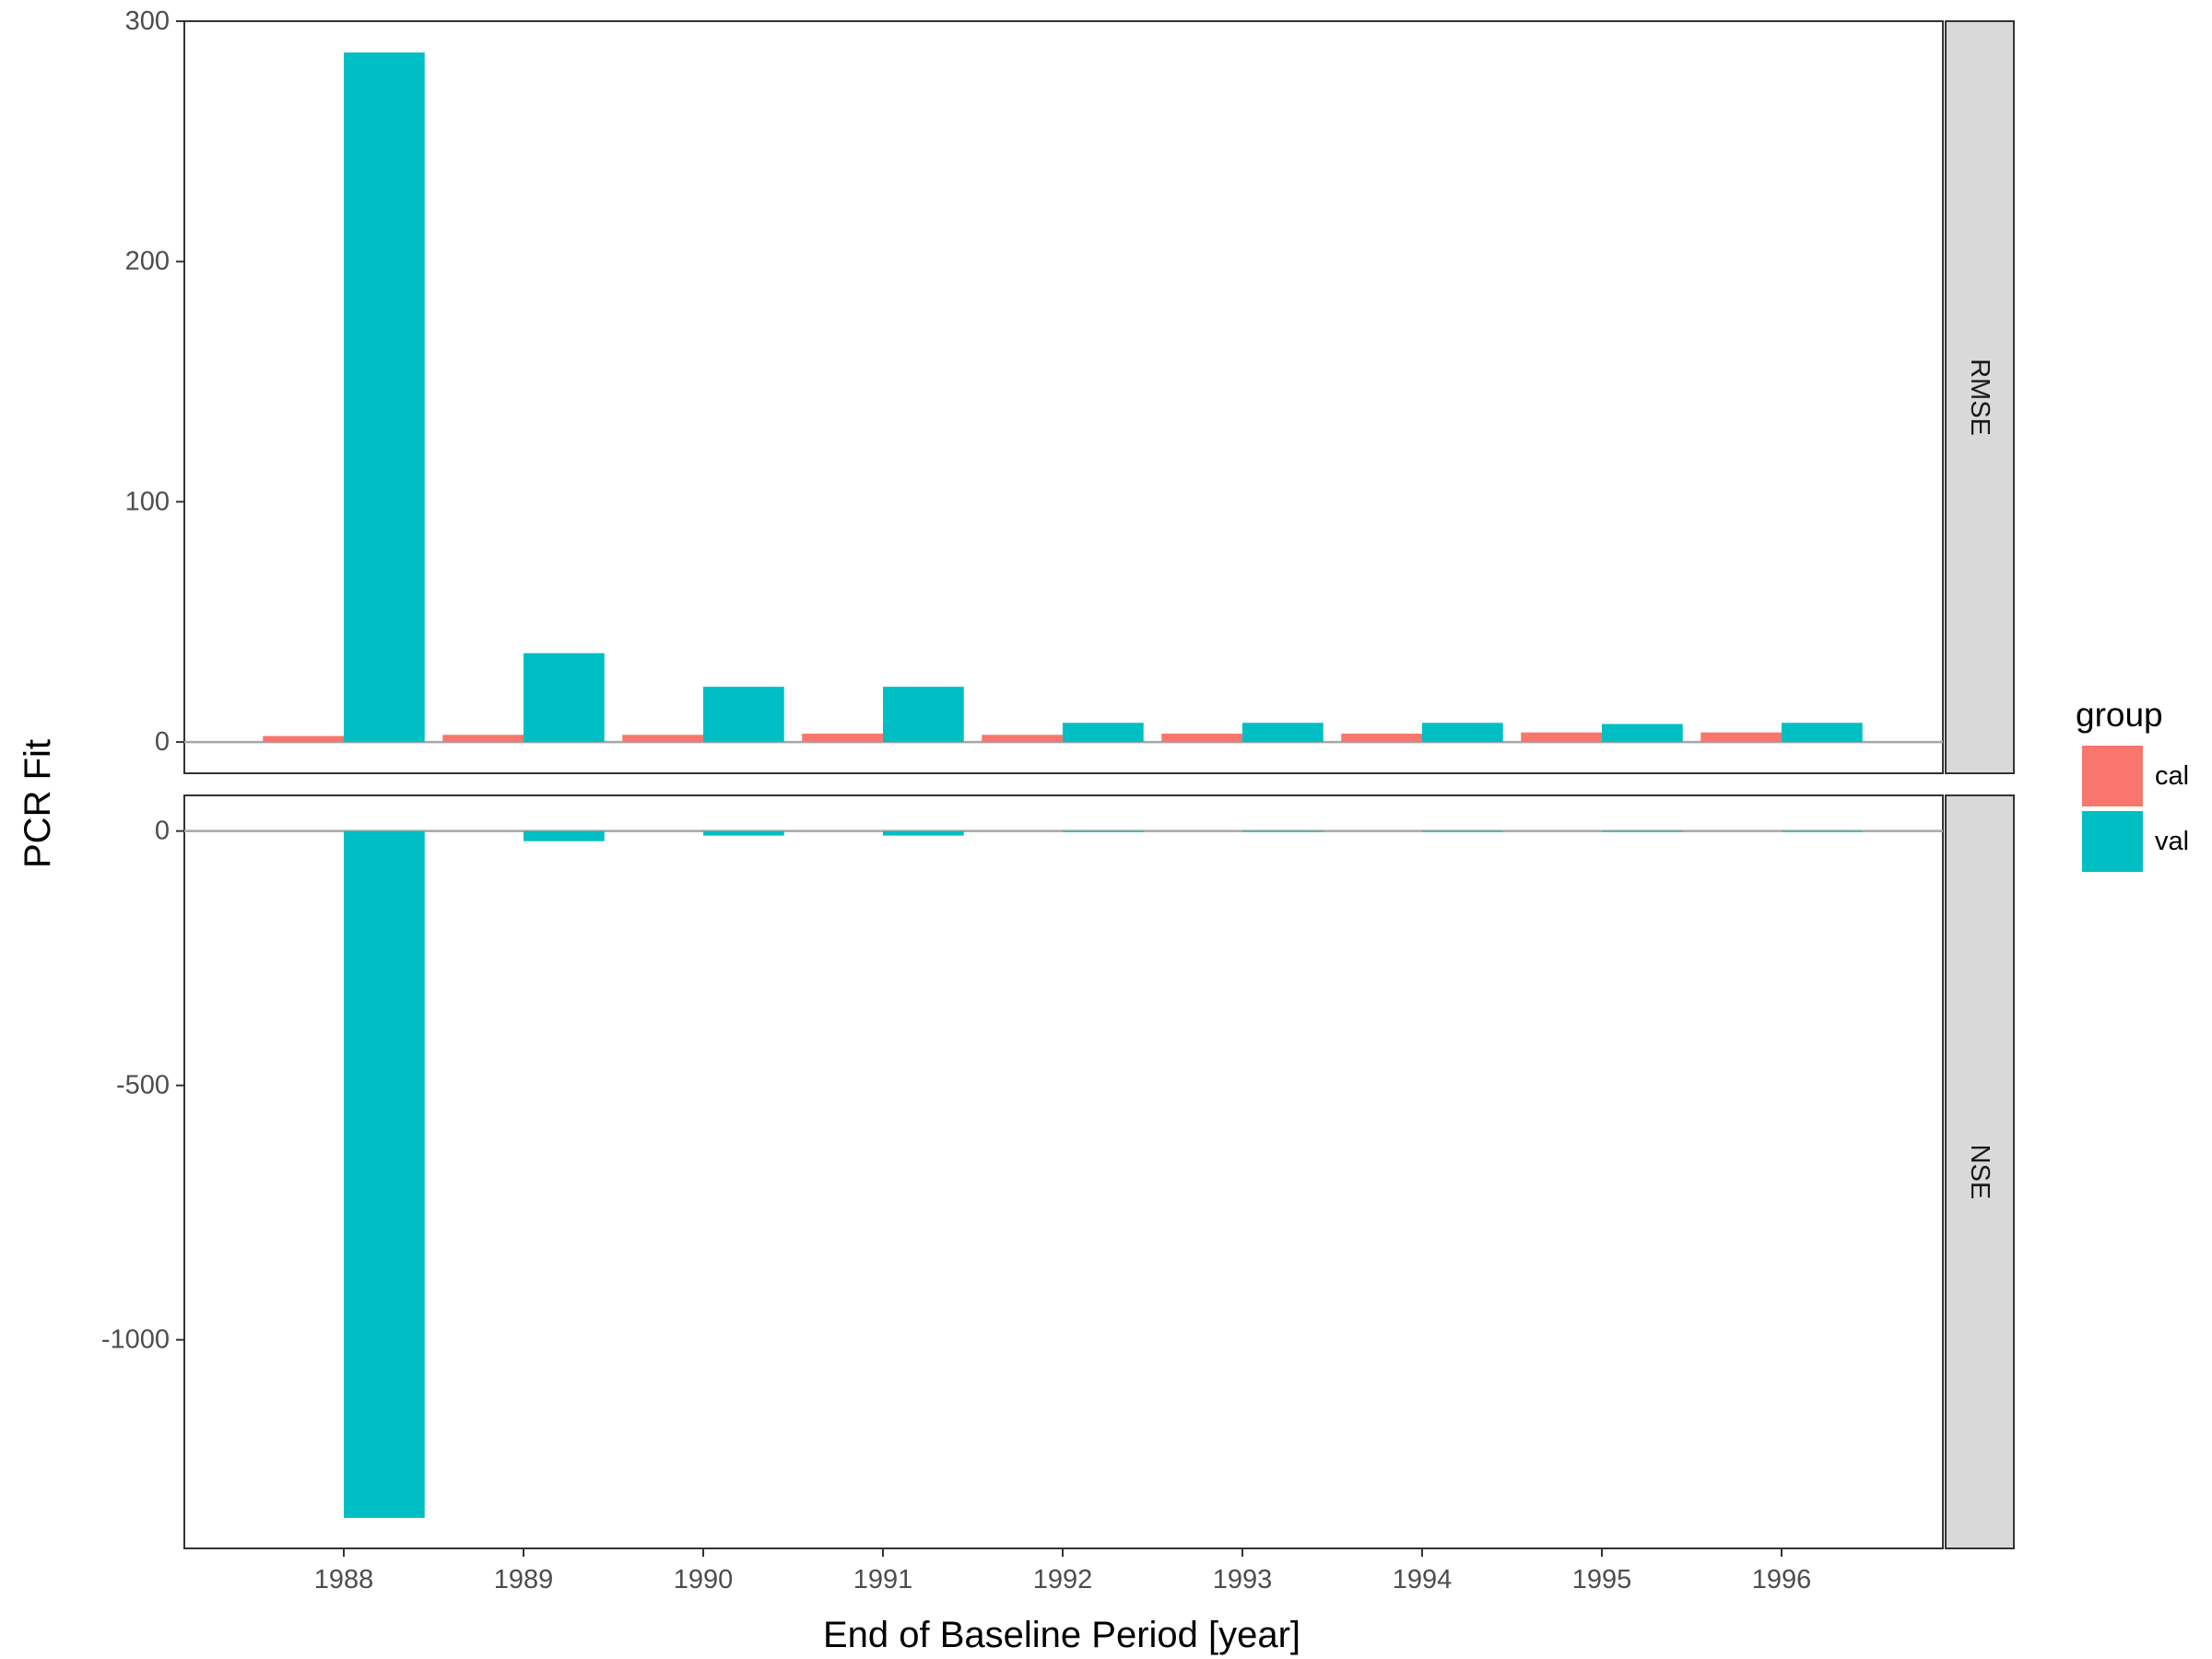 This screenshot has width=2212, height=1659. Describe the element at coordinates (1201, 738) in the screenshot. I see `bar-rmse-cal-1993` at that location.